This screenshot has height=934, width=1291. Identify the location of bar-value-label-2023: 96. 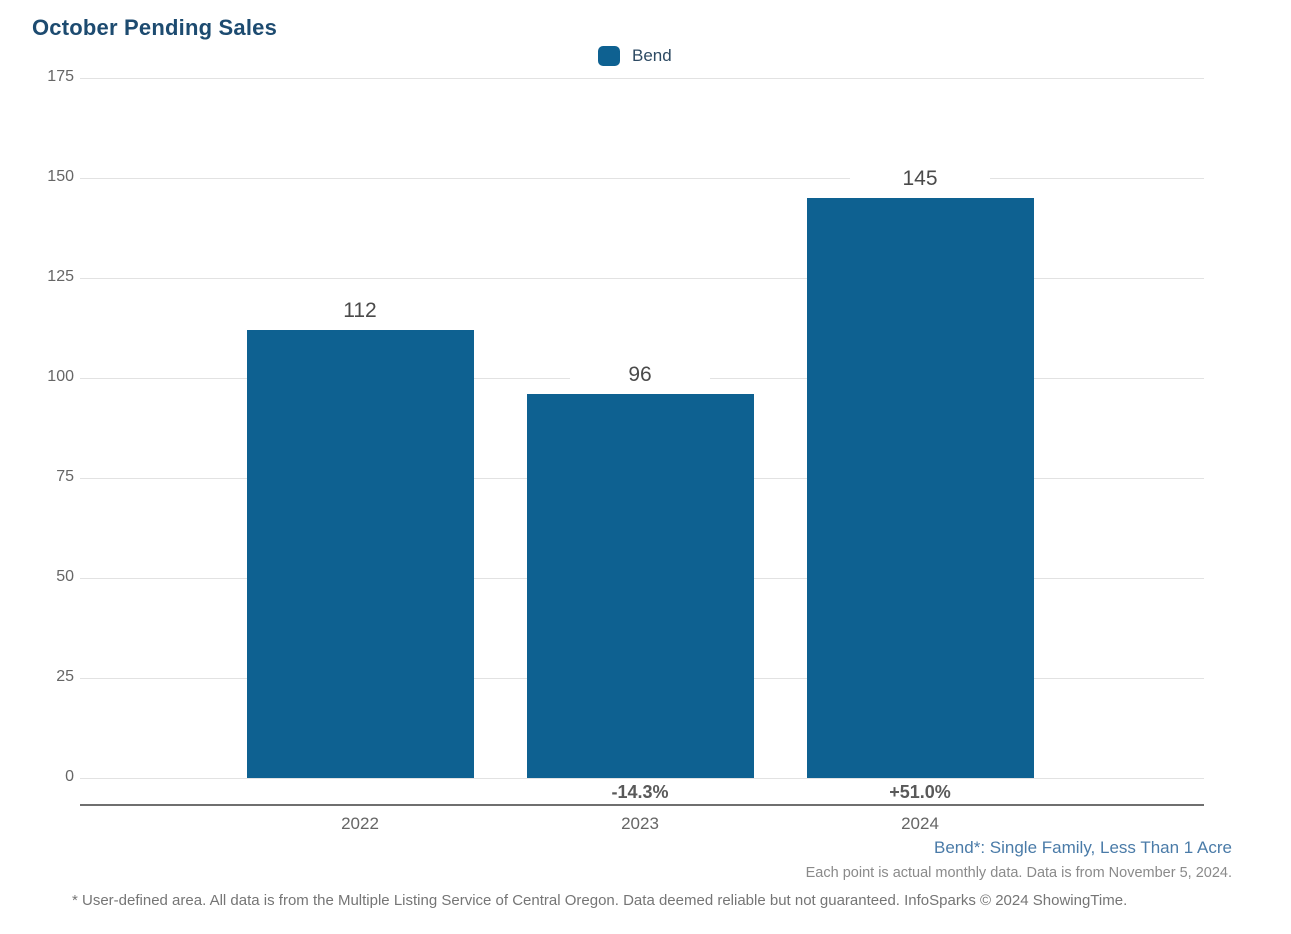
(640, 375).